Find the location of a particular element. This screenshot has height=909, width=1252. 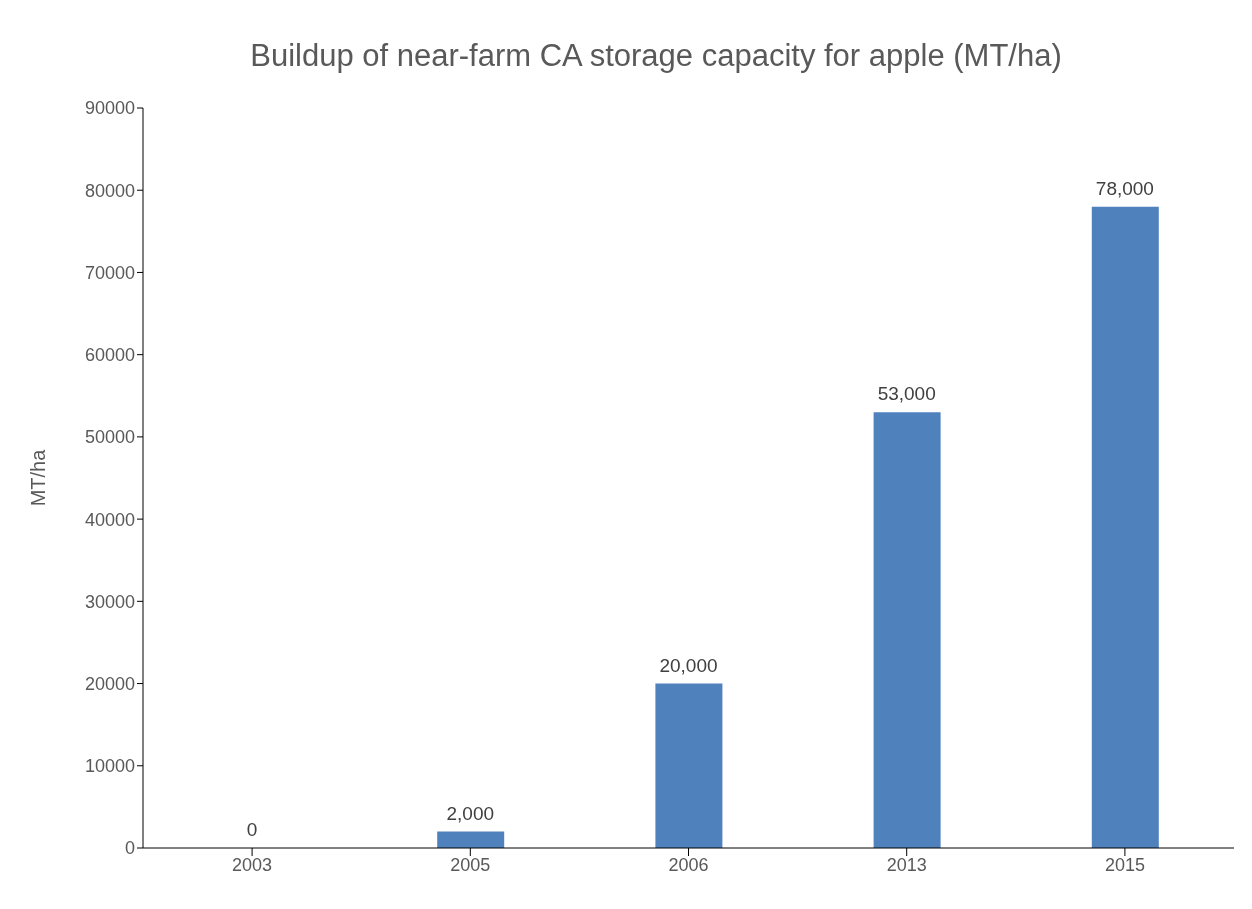

x-tick-label: 2006 is located at coordinates (688, 864).